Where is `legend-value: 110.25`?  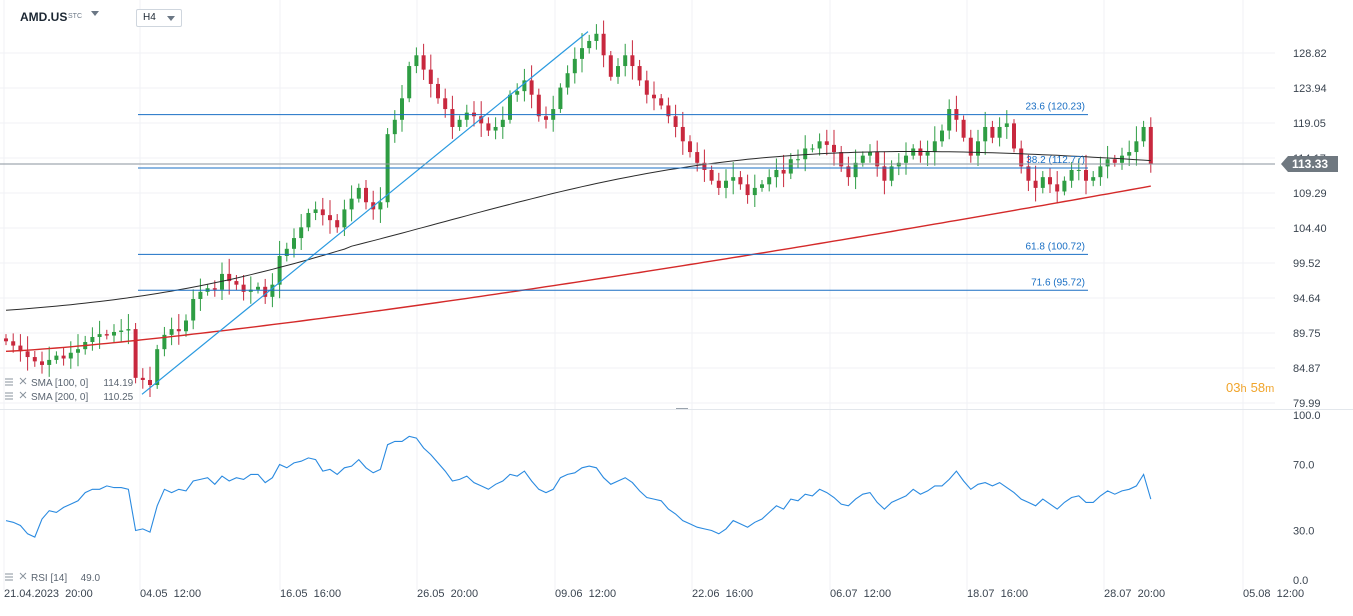
legend-value: 110.25 is located at coordinates (118, 397).